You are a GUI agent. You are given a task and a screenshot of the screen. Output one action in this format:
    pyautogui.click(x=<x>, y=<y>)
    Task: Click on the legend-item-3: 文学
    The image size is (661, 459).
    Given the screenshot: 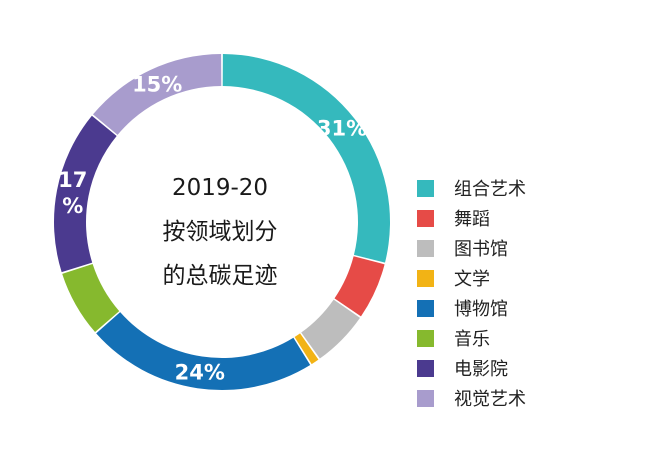 What is the action you would take?
    pyautogui.click(x=471, y=278)
    